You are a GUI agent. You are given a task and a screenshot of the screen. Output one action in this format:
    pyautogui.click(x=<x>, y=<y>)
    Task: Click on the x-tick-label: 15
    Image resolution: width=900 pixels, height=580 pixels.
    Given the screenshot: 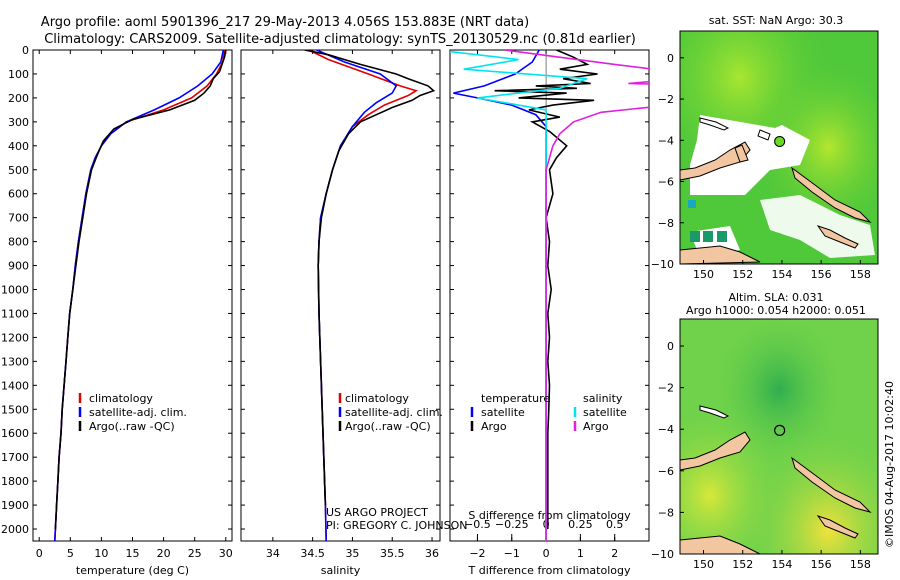 What is the action you would take?
    pyautogui.click(x=133, y=553)
    